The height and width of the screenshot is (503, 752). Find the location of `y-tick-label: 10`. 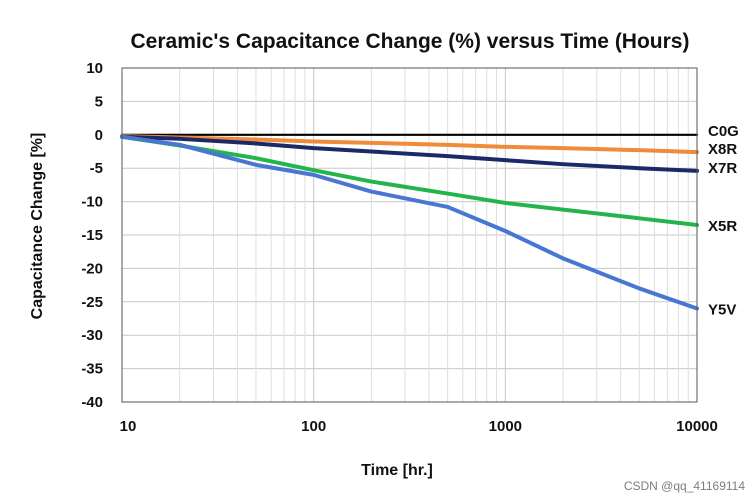

y-tick-label: 10 is located at coordinates (94, 68).